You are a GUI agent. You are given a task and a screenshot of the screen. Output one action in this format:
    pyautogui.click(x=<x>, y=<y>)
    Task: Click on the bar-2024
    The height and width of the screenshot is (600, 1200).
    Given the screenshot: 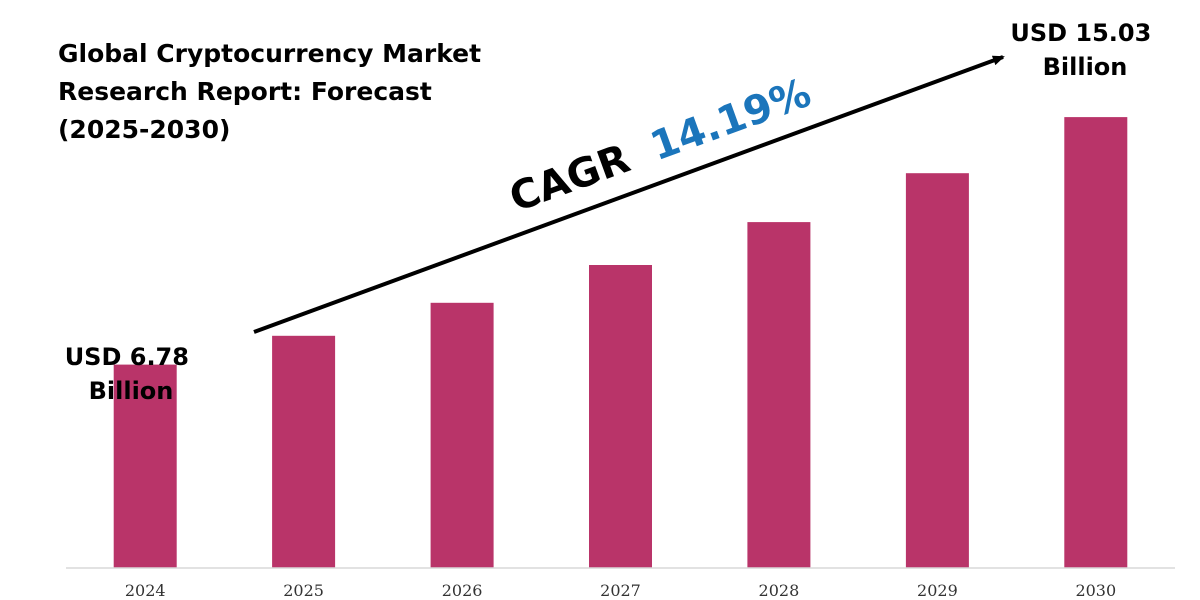 What is the action you would take?
    pyautogui.click(x=145, y=466)
    